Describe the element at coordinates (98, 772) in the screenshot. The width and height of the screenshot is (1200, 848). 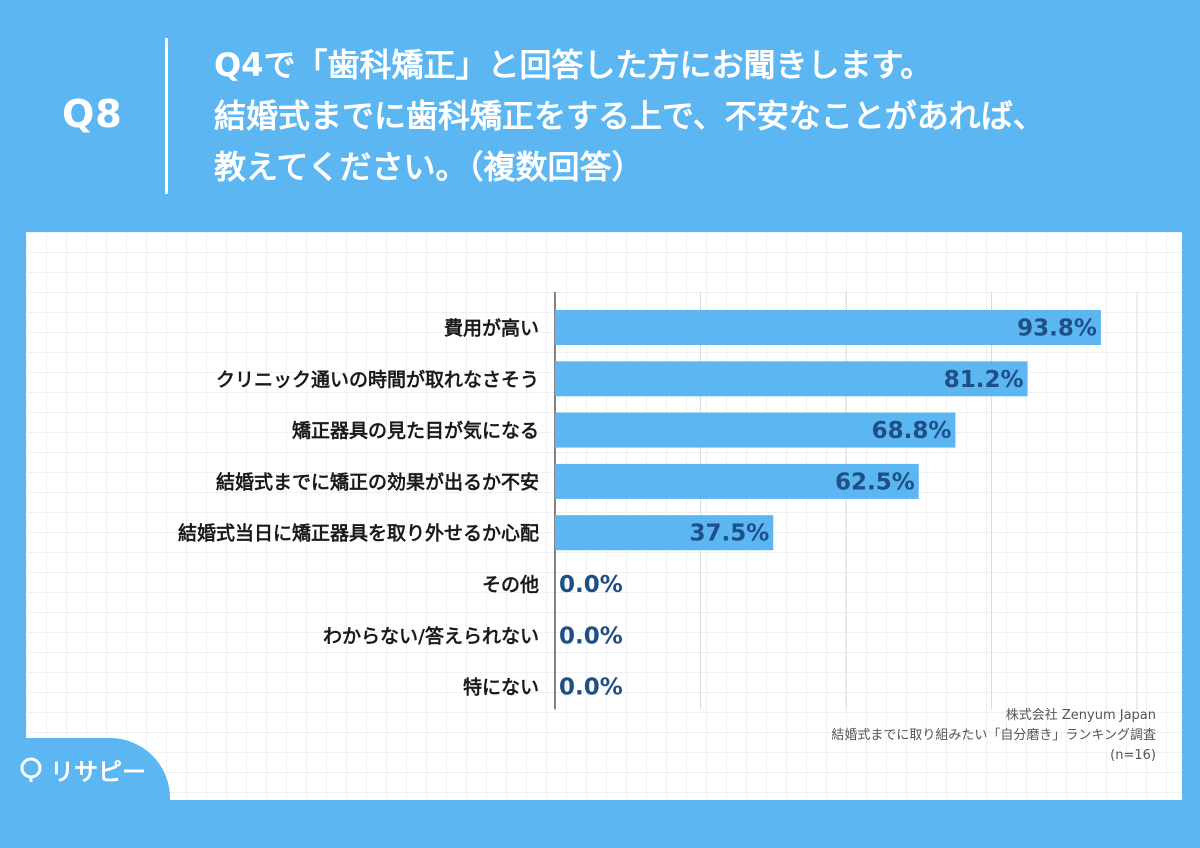
I see `logo-text: リサピー` at that location.